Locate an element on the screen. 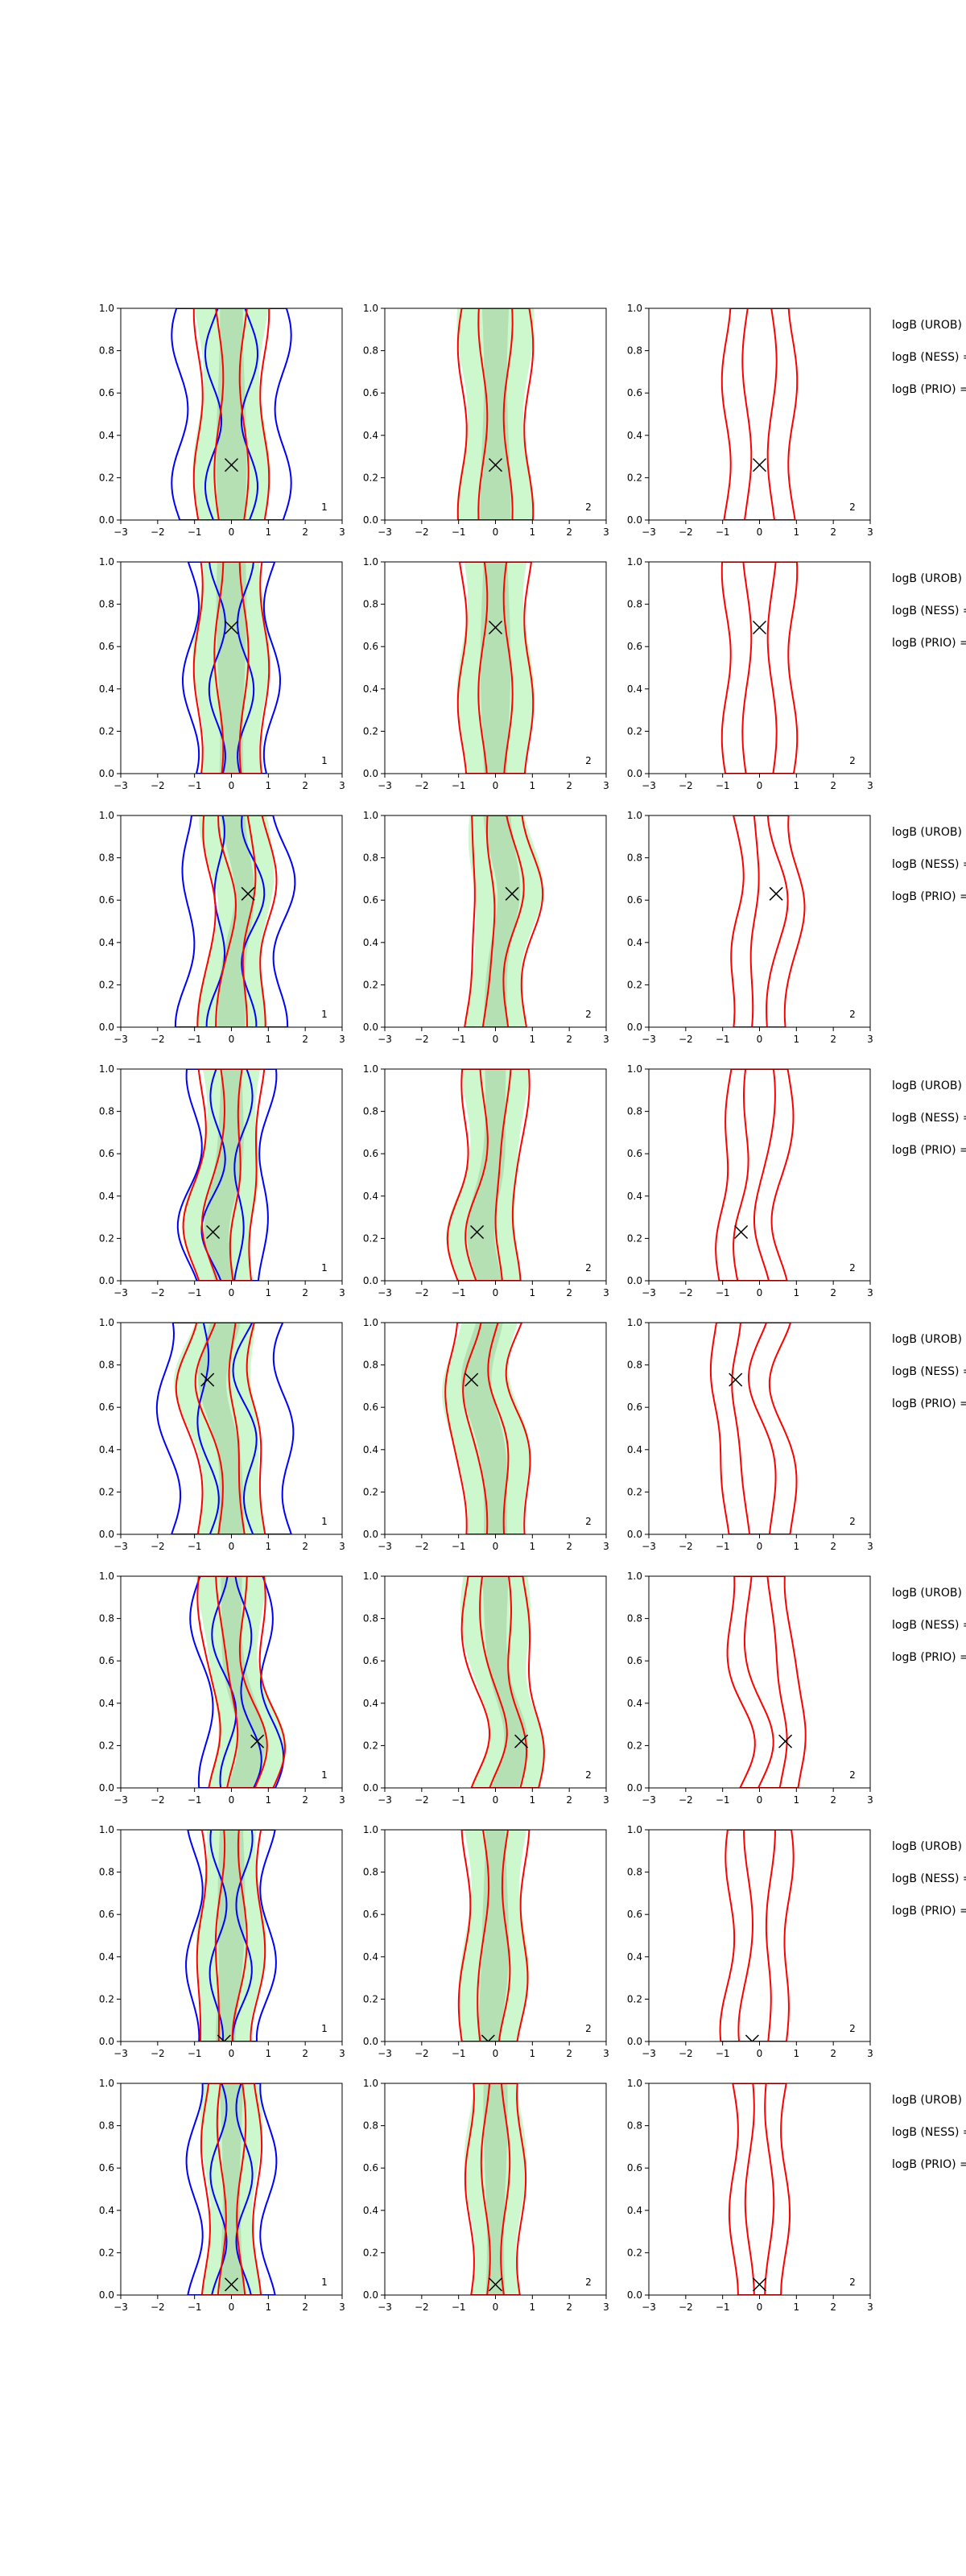 The width and height of the screenshot is (966, 2576). logb-label: logB (UROB) = is located at coordinates (929, 1086).